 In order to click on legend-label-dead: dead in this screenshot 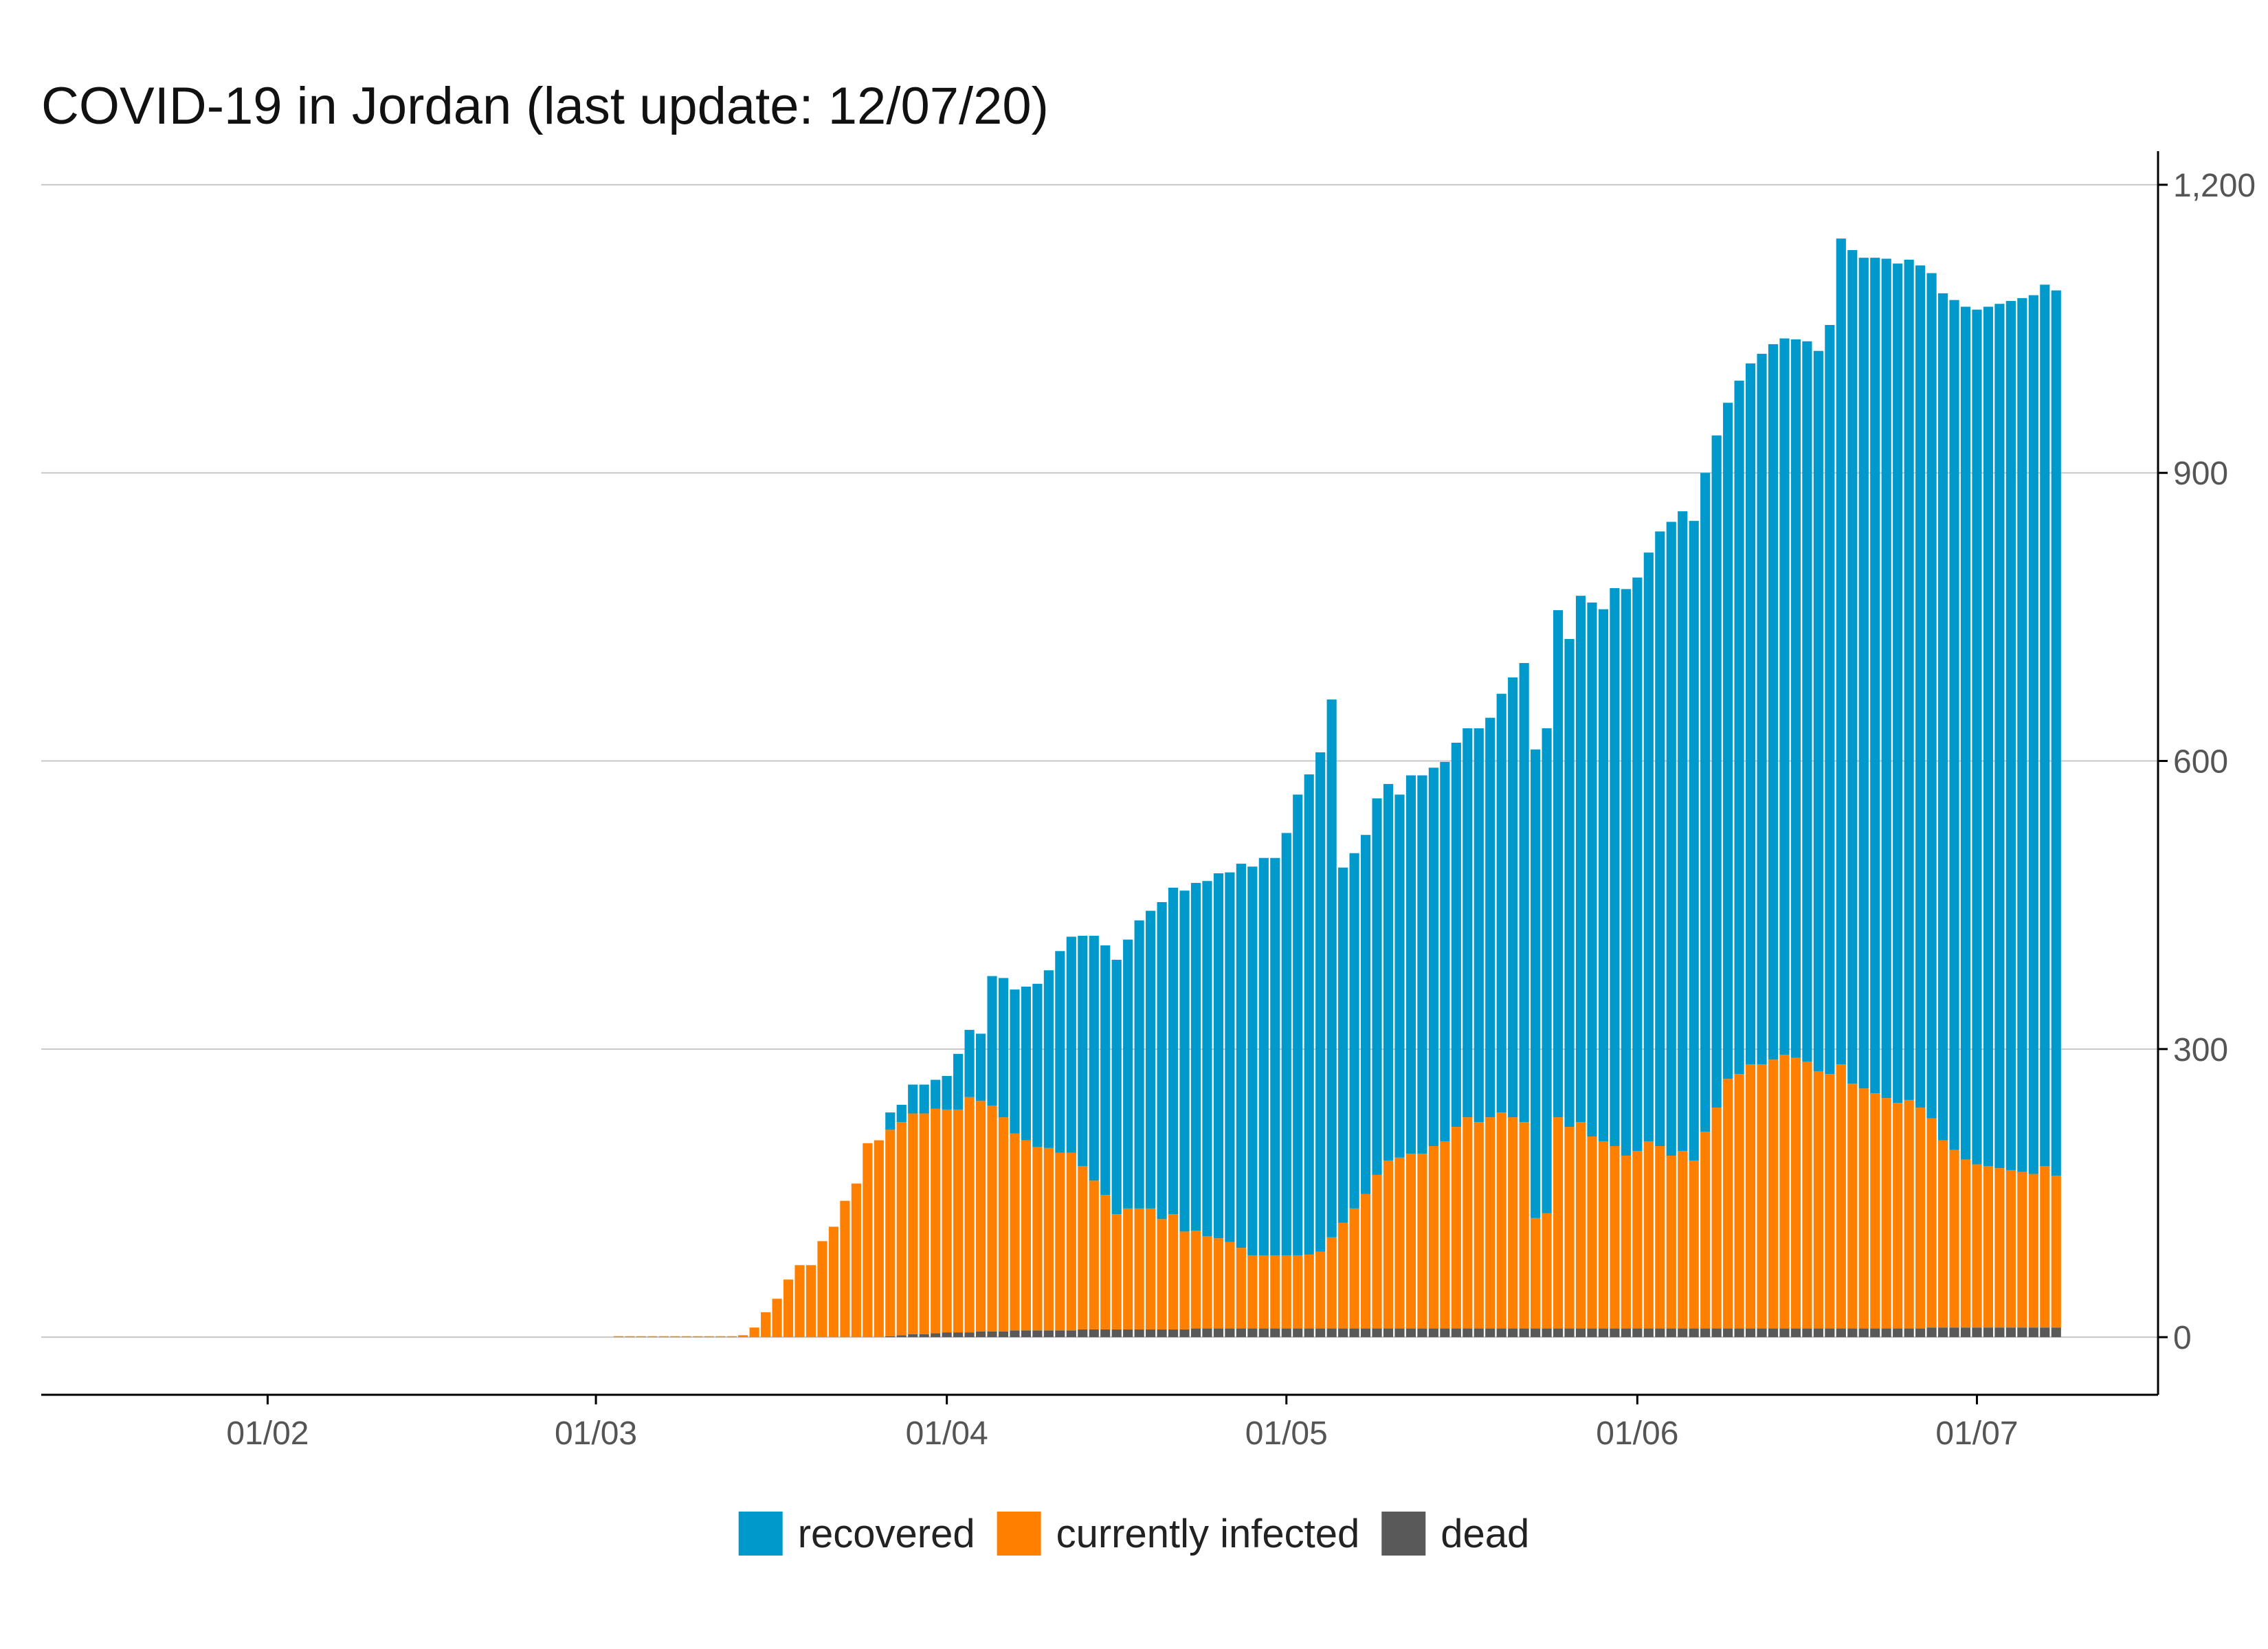, I will do `click(1485, 1534)`.